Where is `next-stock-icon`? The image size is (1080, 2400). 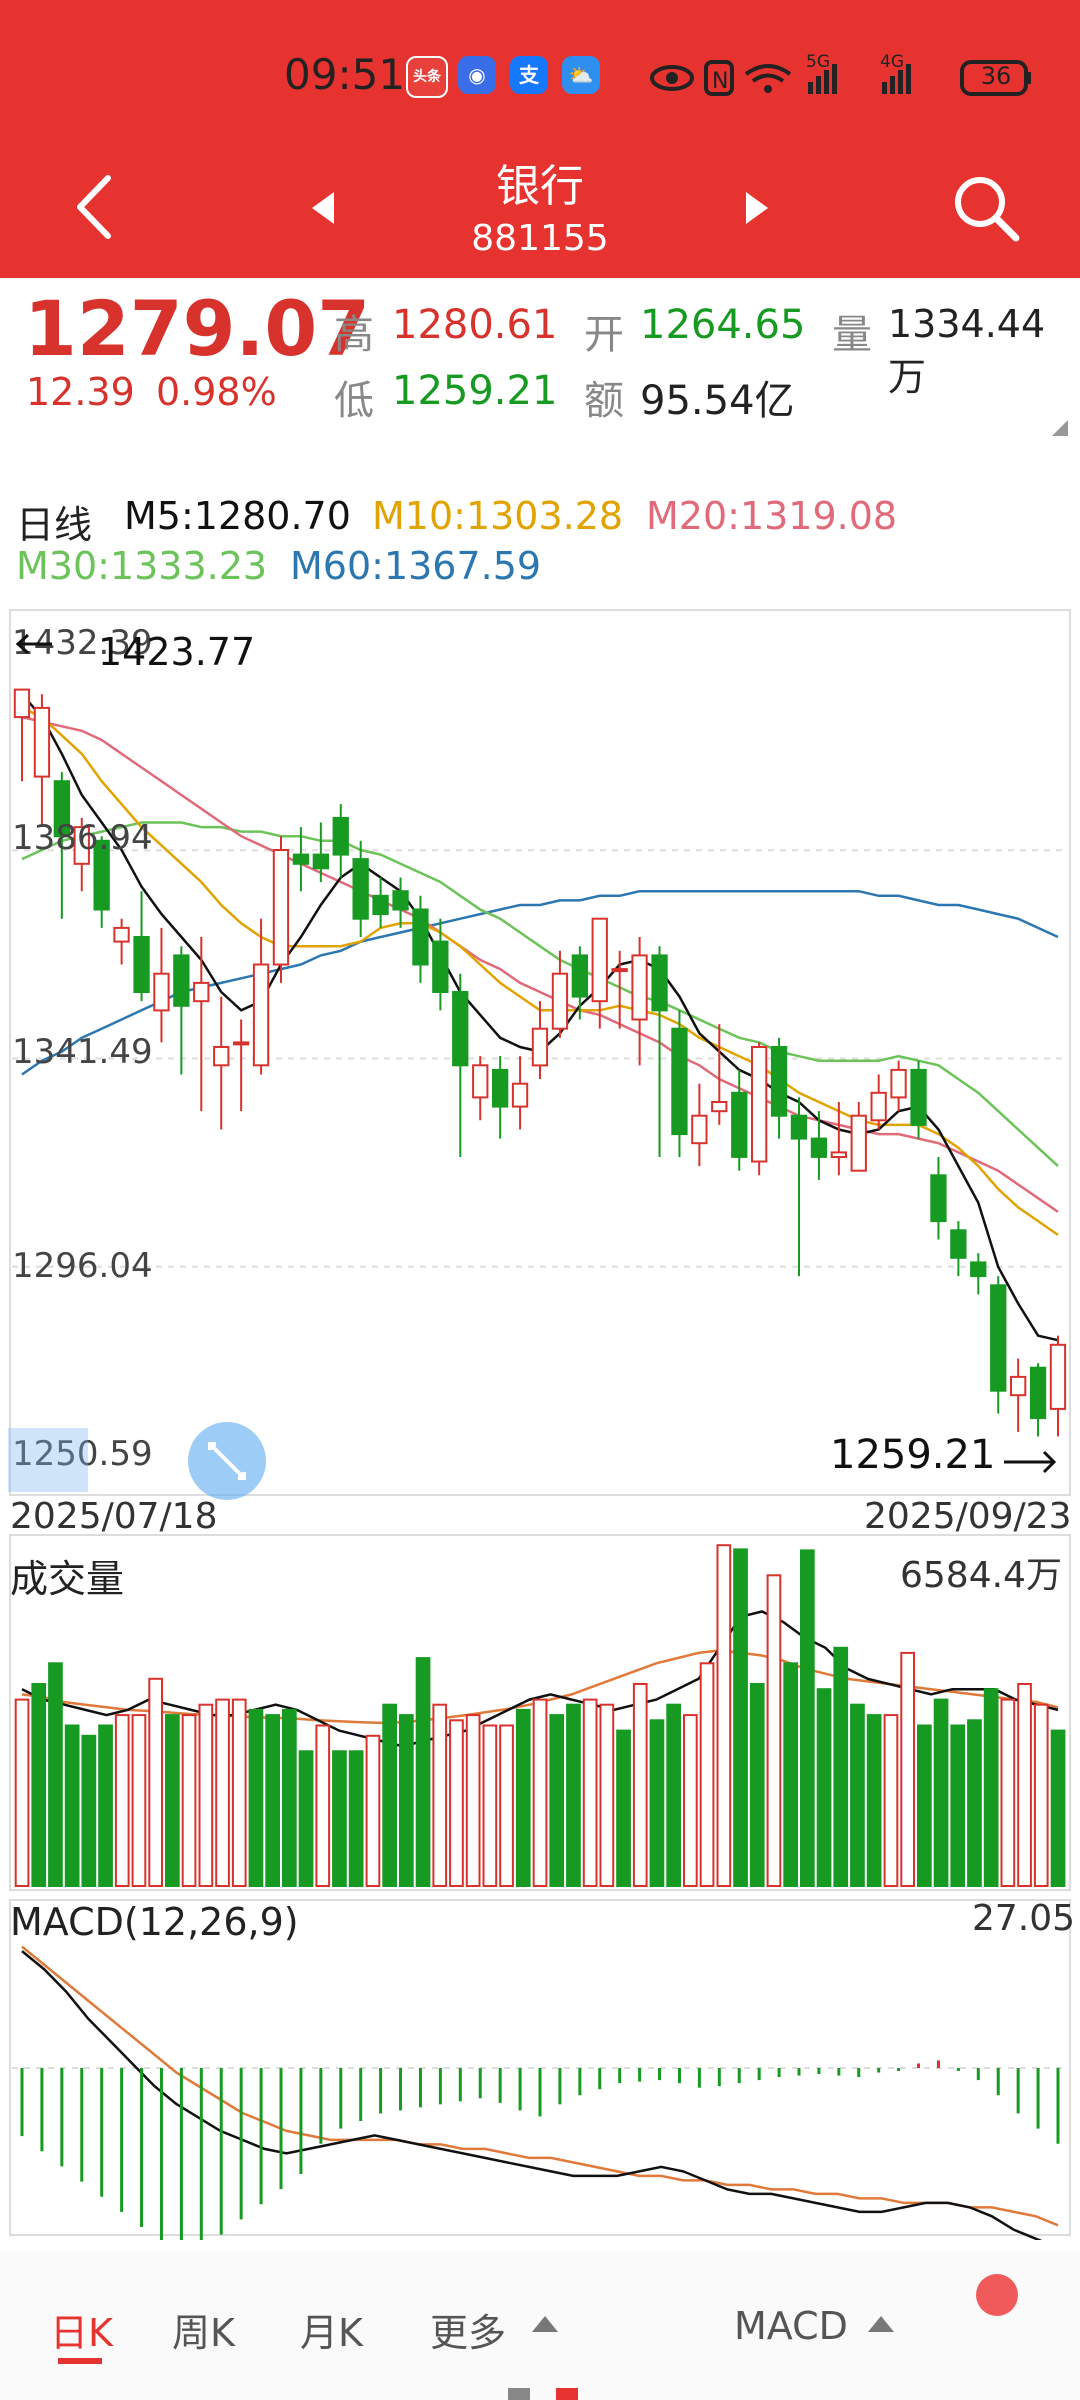 next-stock-icon is located at coordinates (757, 208).